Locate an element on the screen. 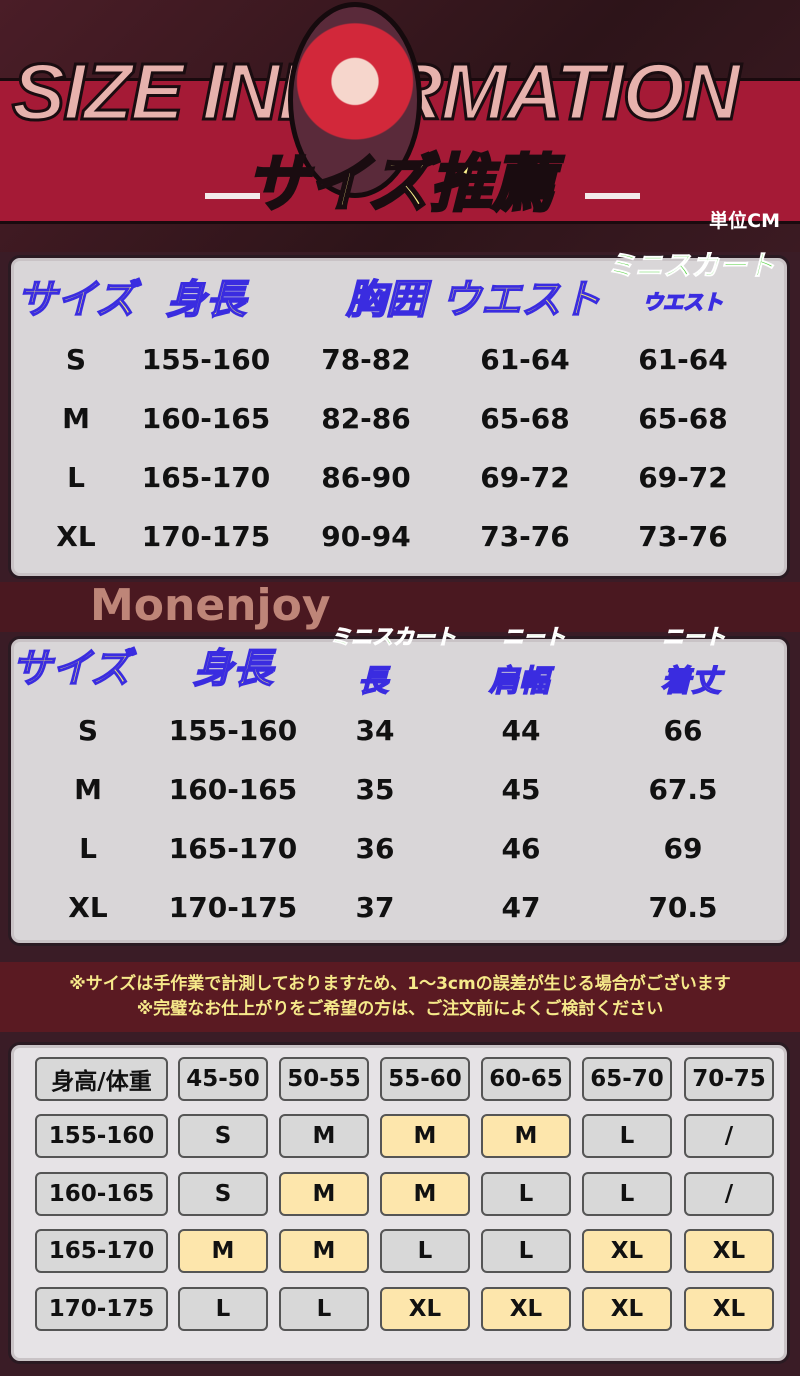 The height and width of the screenshot is (1376, 800). column-header: 肩幅 is located at coordinates (519, 681).